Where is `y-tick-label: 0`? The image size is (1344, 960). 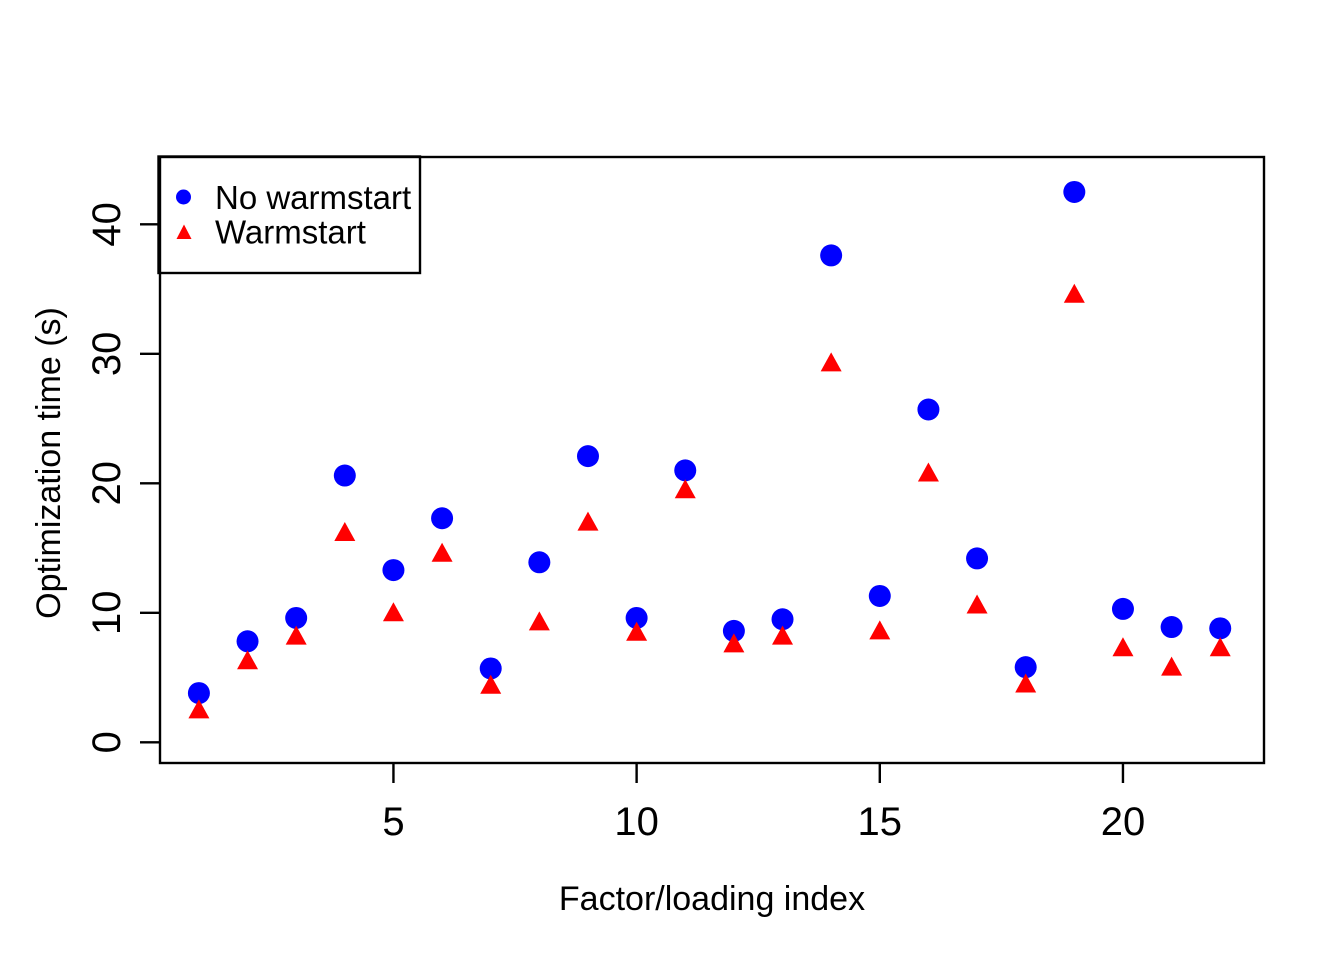 y-tick-label: 0 is located at coordinates (107, 742).